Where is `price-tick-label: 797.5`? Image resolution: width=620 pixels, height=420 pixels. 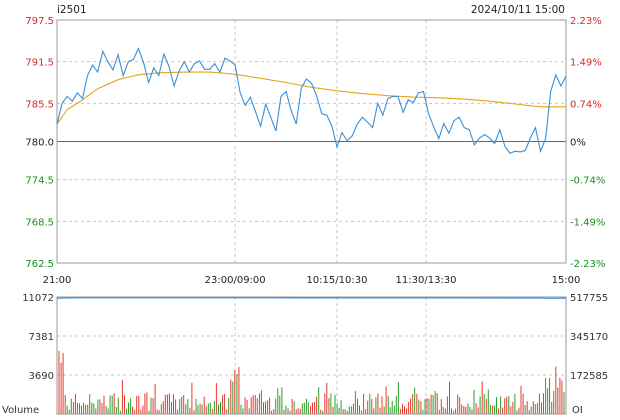
price-tick-label: 797.5 is located at coordinates (39, 21).